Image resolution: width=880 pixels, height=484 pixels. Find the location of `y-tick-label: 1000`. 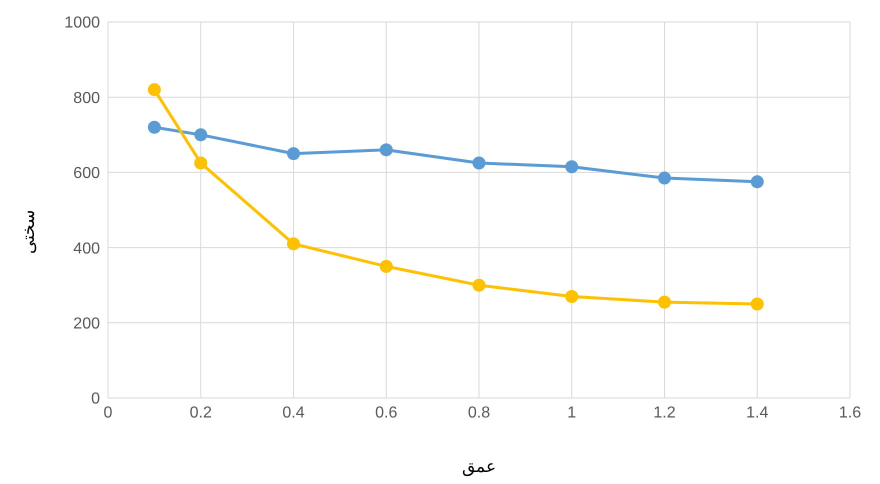

y-tick-label: 1000 is located at coordinates (82, 23).